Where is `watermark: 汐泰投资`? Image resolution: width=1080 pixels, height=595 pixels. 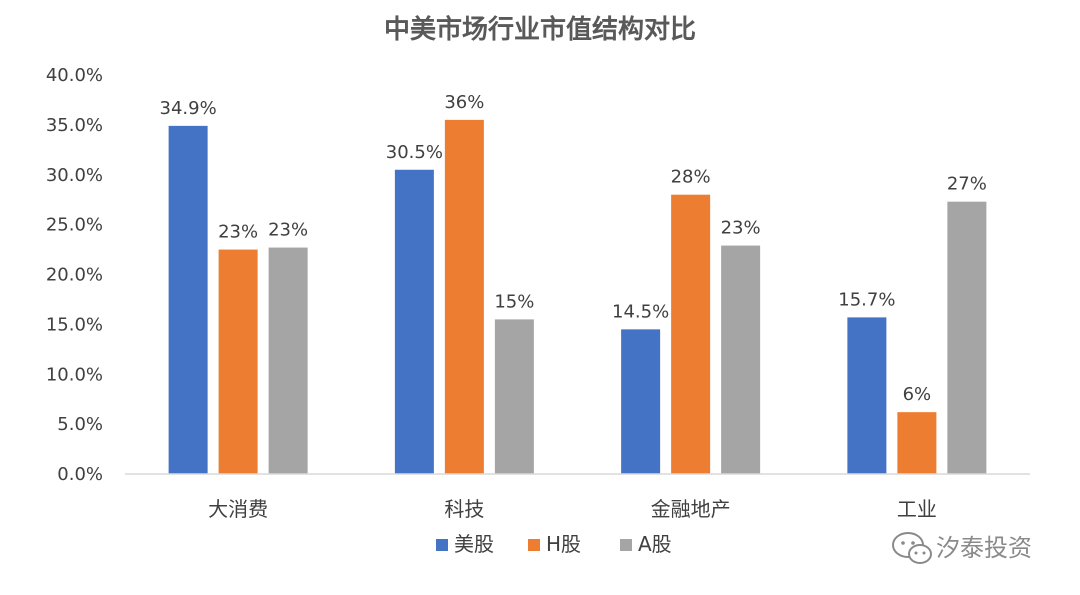
watermark: 汐泰投资 is located at coordinates (962, 548).